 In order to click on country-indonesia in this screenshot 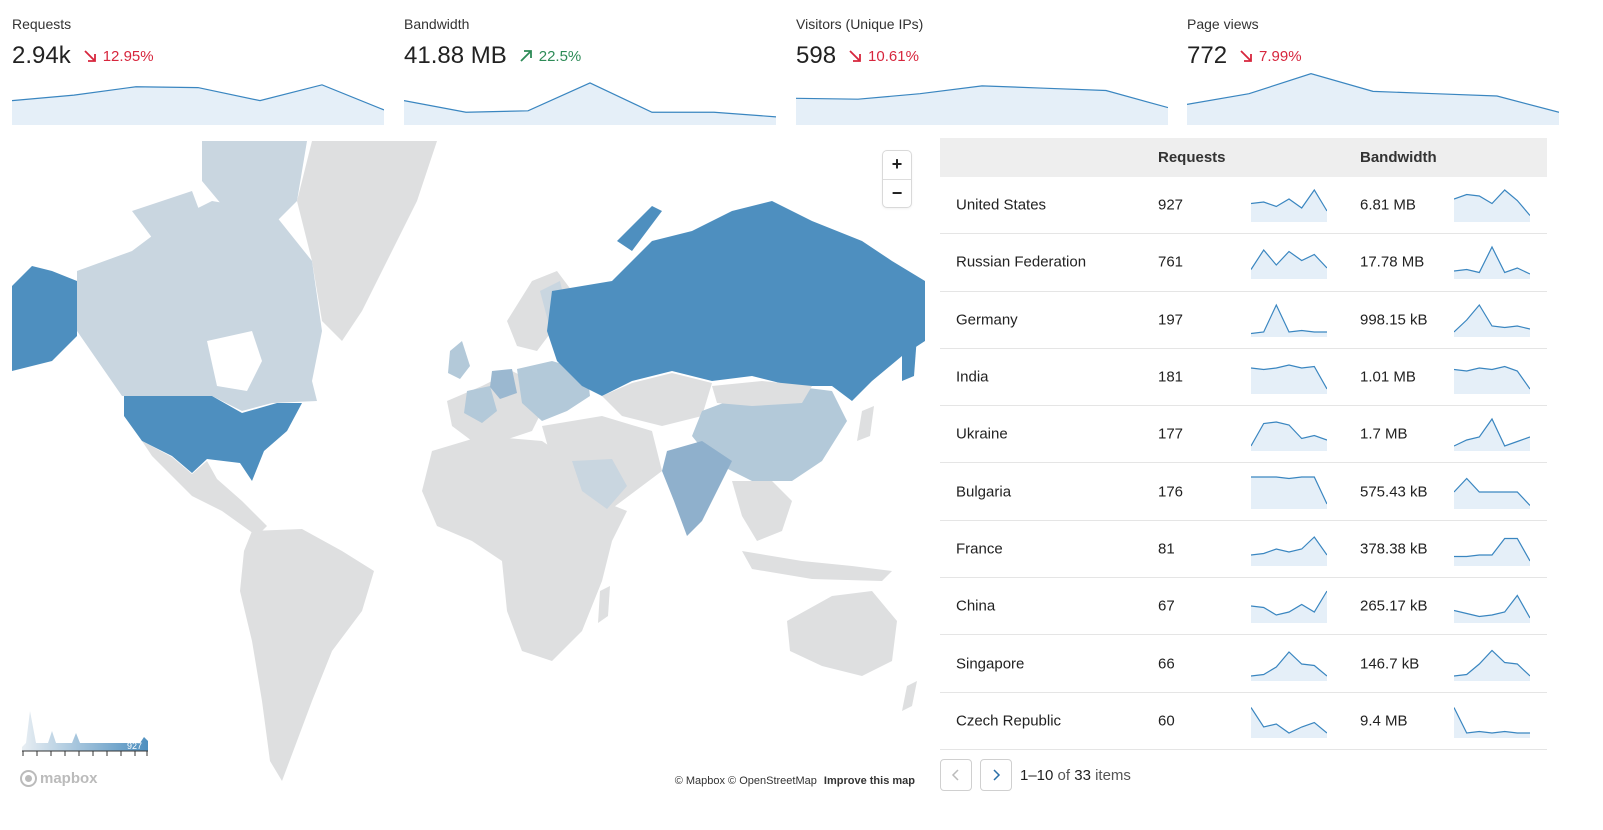, I will do `click(817, 566)`.